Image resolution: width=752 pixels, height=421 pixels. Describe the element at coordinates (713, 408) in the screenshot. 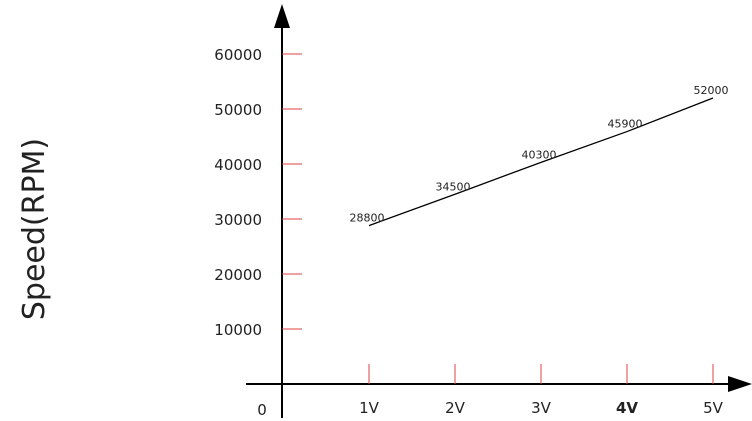

I see `x-tick-label: 5V` at that location.